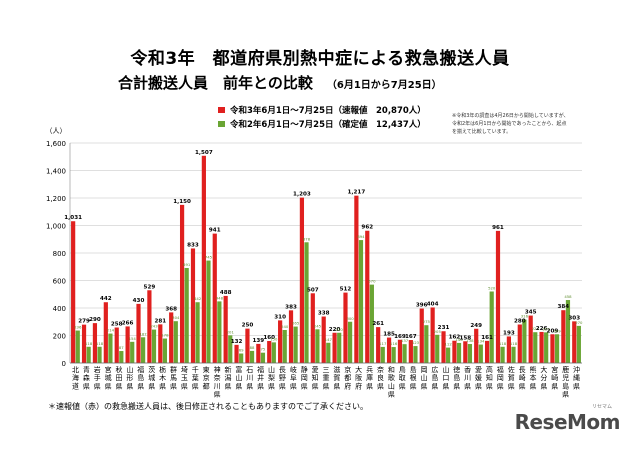 The image size is (640, 450). Describe the element at coordinates (445, 369) in the screenshot. I see `x-tick-label: 山` at that location.